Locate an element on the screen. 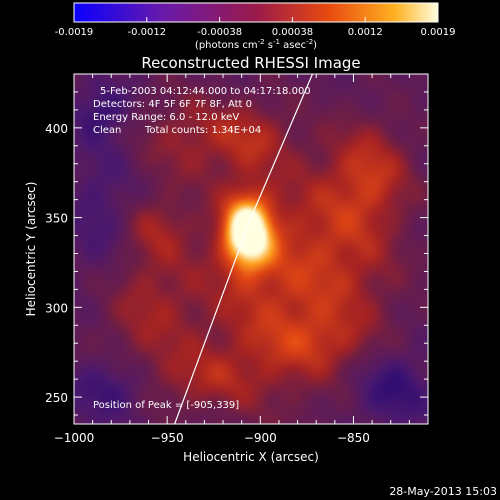 The height and width of the screenshot is (500, 500). annotation-energy: Energy Range: 6.0 - 12.0 keV is located at coordinates (166, 117).